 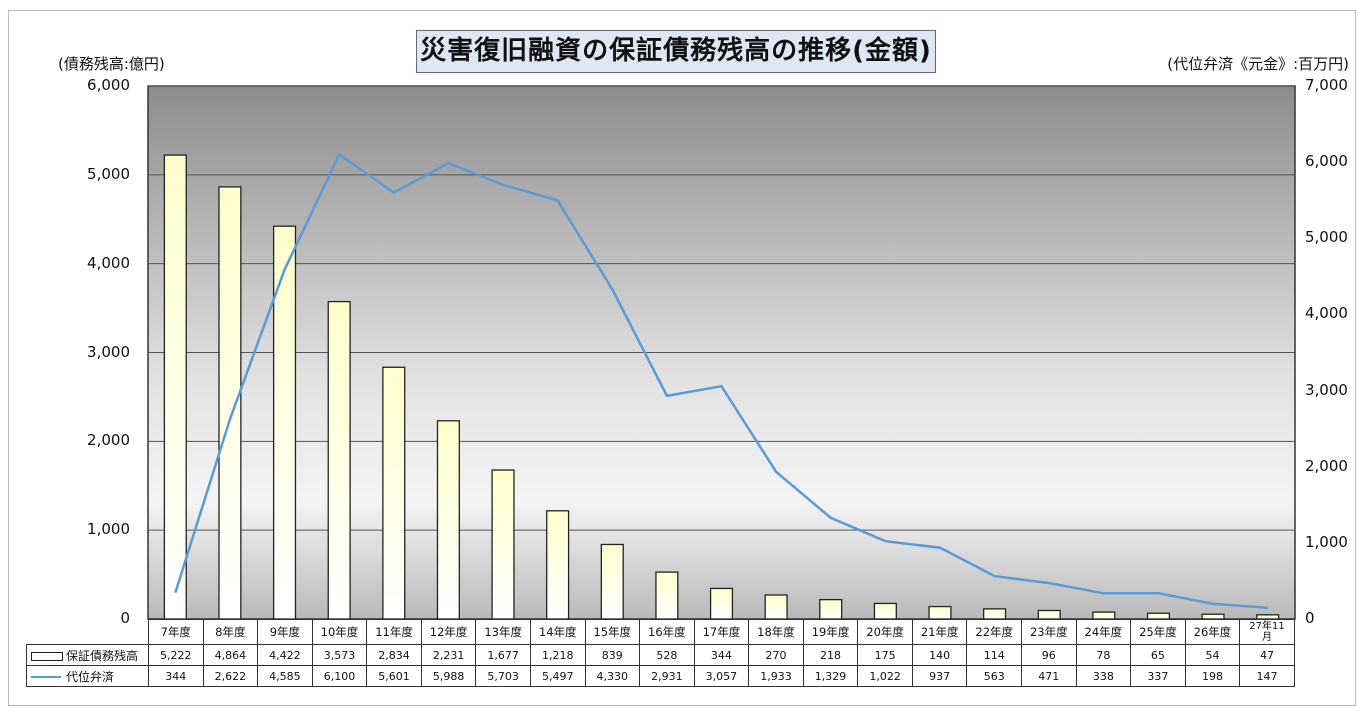 I want to click on data-label: 5,703, so click(x=503, y=676).